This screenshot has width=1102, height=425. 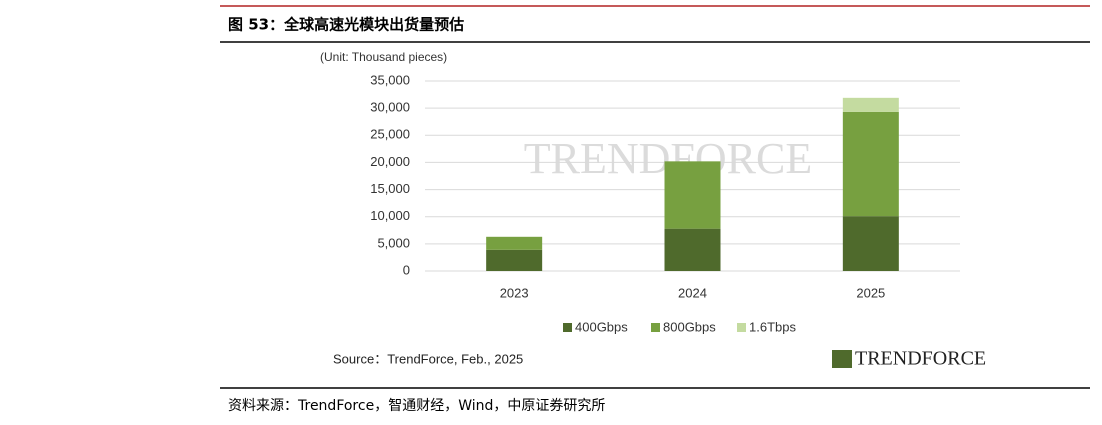 I want to click on legend-label: 1.6Tbps, so click(x=772, y=326).